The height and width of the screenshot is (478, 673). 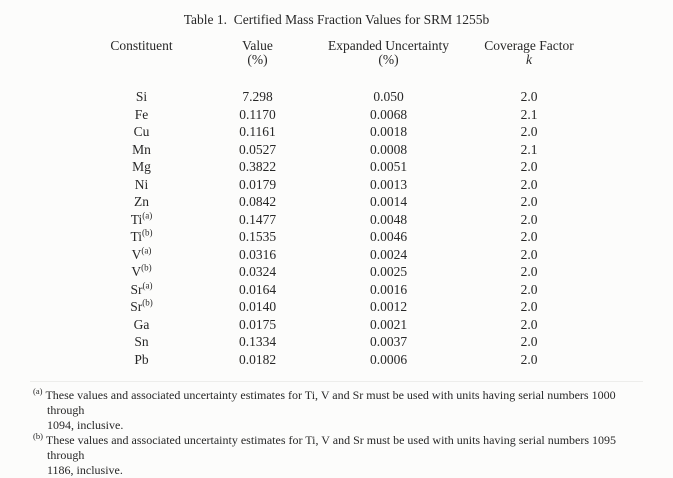 I want to click on column-sublabel: k, so click(x=529, y=59).